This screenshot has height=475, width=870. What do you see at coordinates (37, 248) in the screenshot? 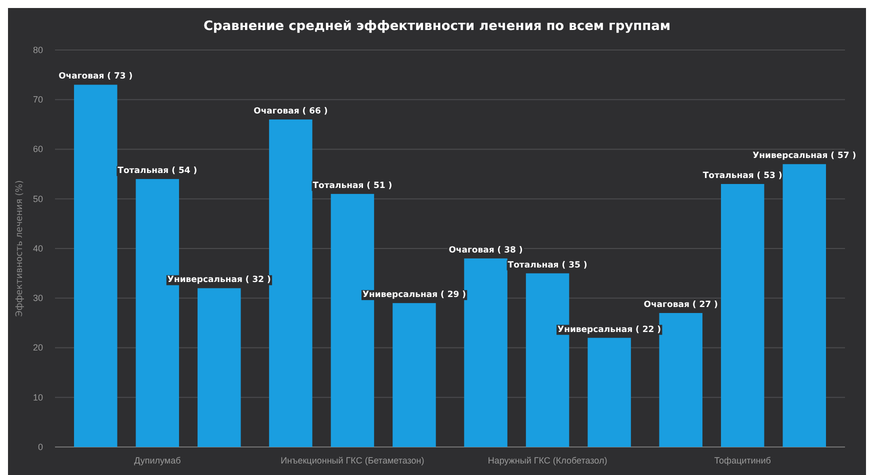
I see `y-tick-label: 40` at bounding box center [37, 248].